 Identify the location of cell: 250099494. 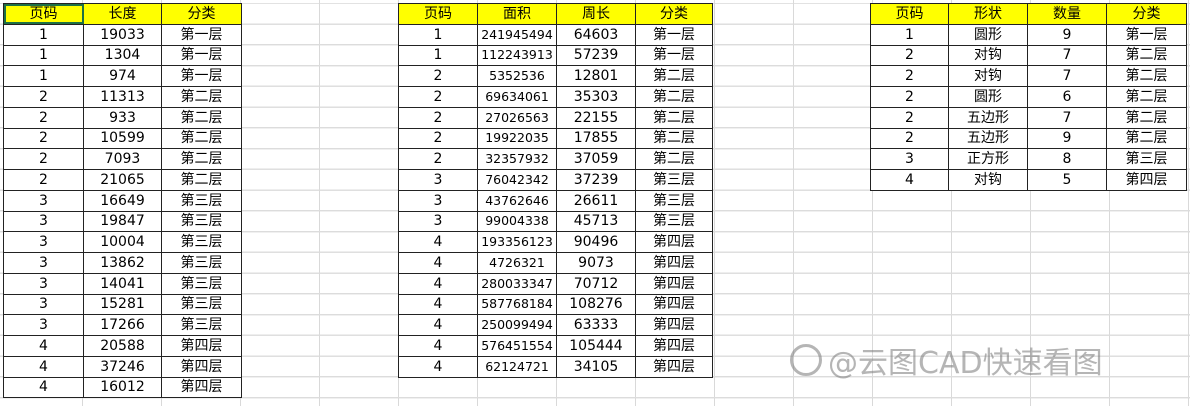
(517, 325).